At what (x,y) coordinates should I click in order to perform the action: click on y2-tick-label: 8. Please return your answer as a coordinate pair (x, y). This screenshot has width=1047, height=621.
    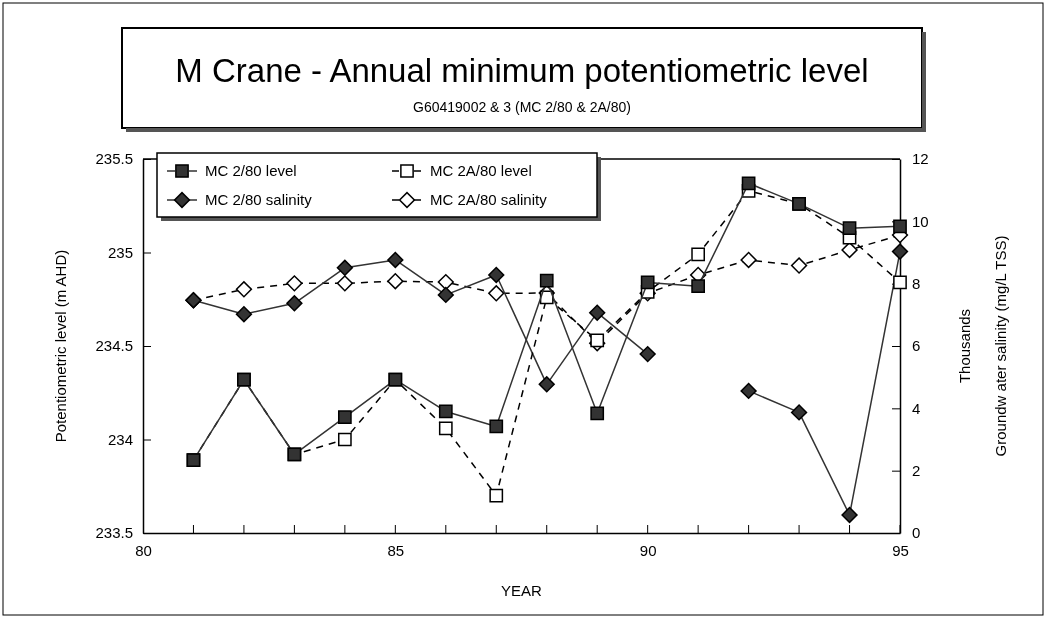
    Looking at the image, I should click on (916, 283).